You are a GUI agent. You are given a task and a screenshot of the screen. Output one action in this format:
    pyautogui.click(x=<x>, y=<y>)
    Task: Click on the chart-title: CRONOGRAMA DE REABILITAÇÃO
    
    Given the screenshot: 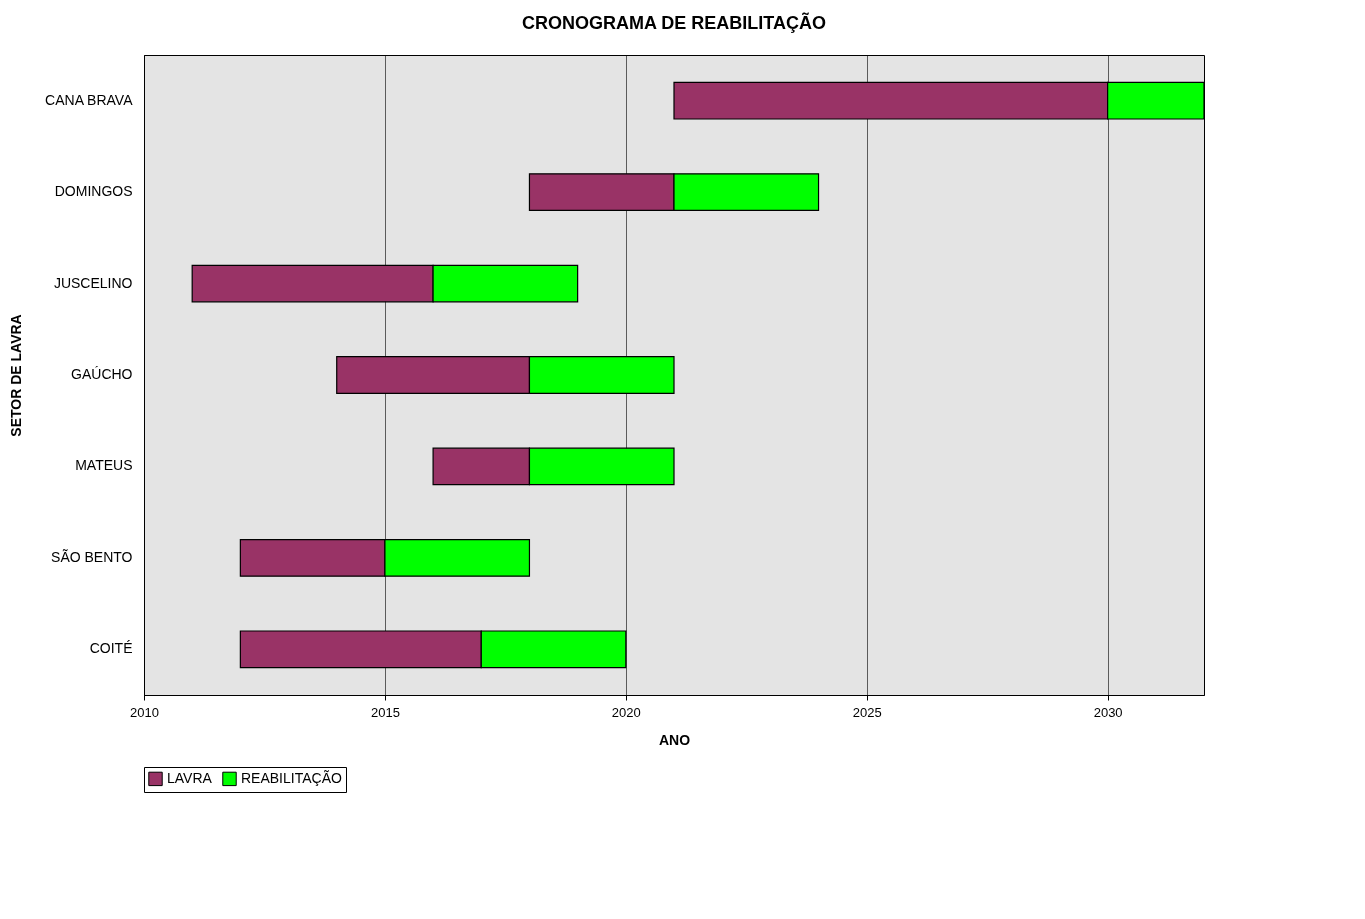 What is the action you would take?
    pyautogui.click(x=674, y=22)
    